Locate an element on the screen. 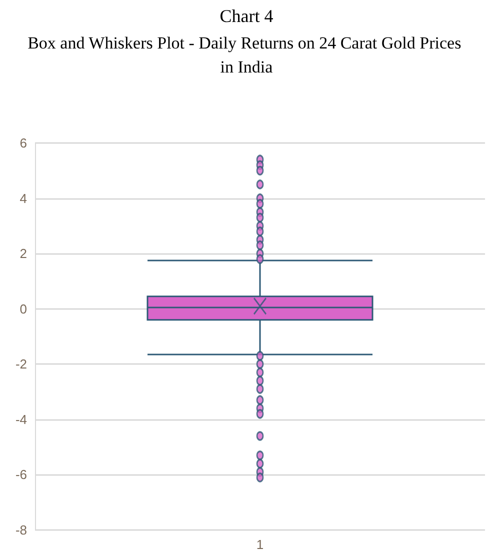 This screenshot has width=493, height=560. y-tick-label: 0 is located at coordinates (23, 308).